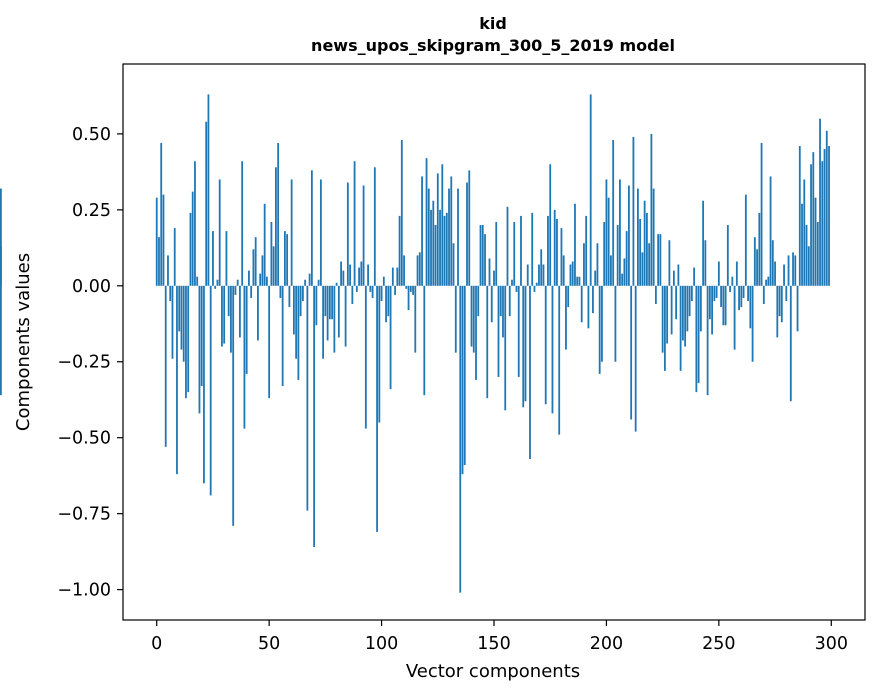  I want to click on y-tick-label: −0.50, so click(84, 439).